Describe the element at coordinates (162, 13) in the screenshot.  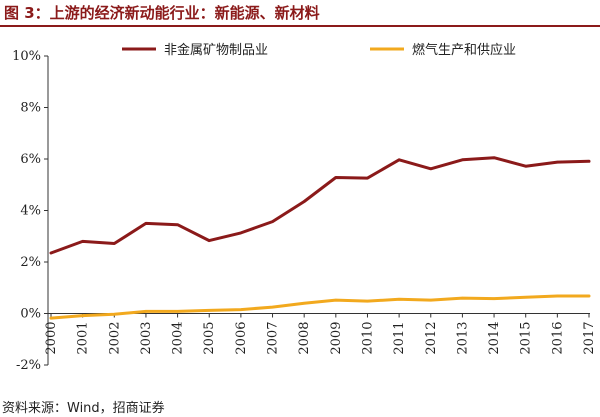
I see `figure-title: 图 3：上游的经济新动能行业：新能源、新材料` at that location.